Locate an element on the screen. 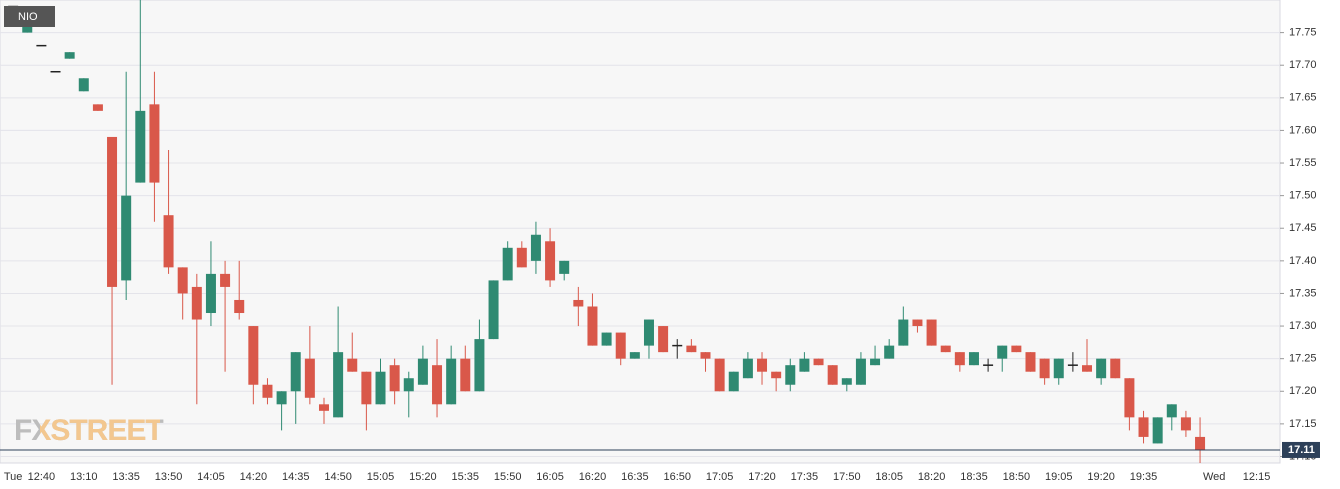 The image size is (1340, 489). x-tick-label: 16:50 is located at coordinates (677, 477).